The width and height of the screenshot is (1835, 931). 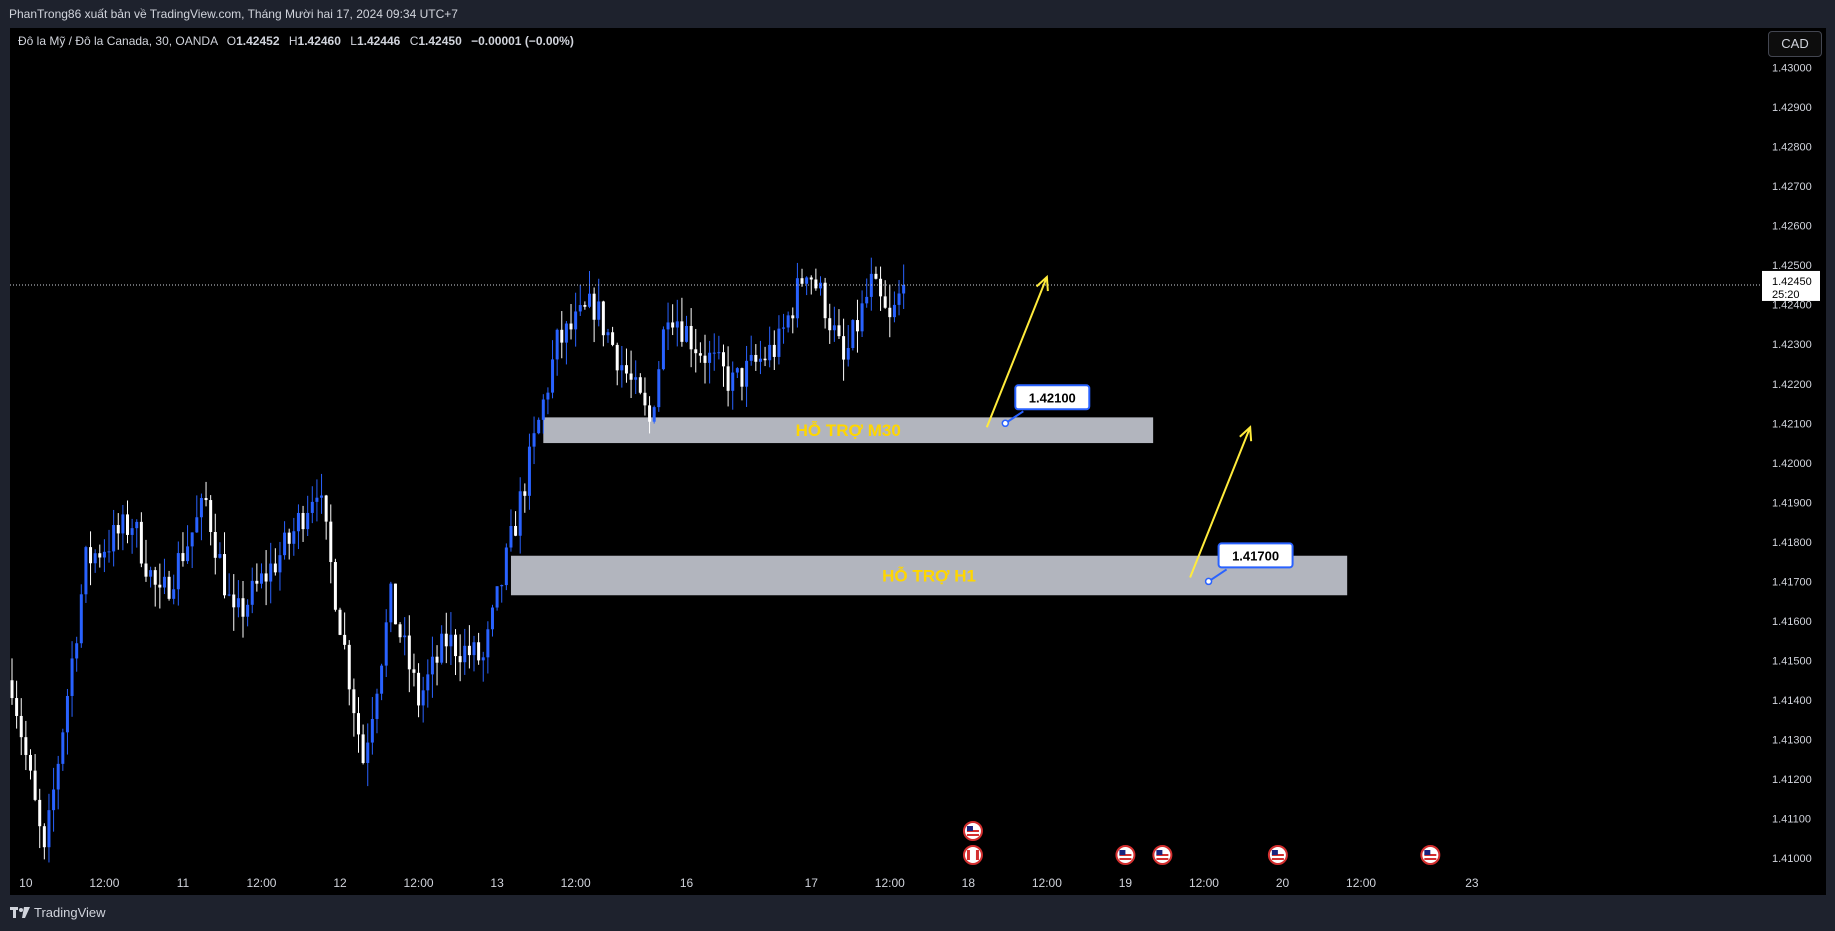 What do you see at coordinates (440, 41) in the screenshot?
I see `close-value: 1.42450` at bounding box center [440, 41].